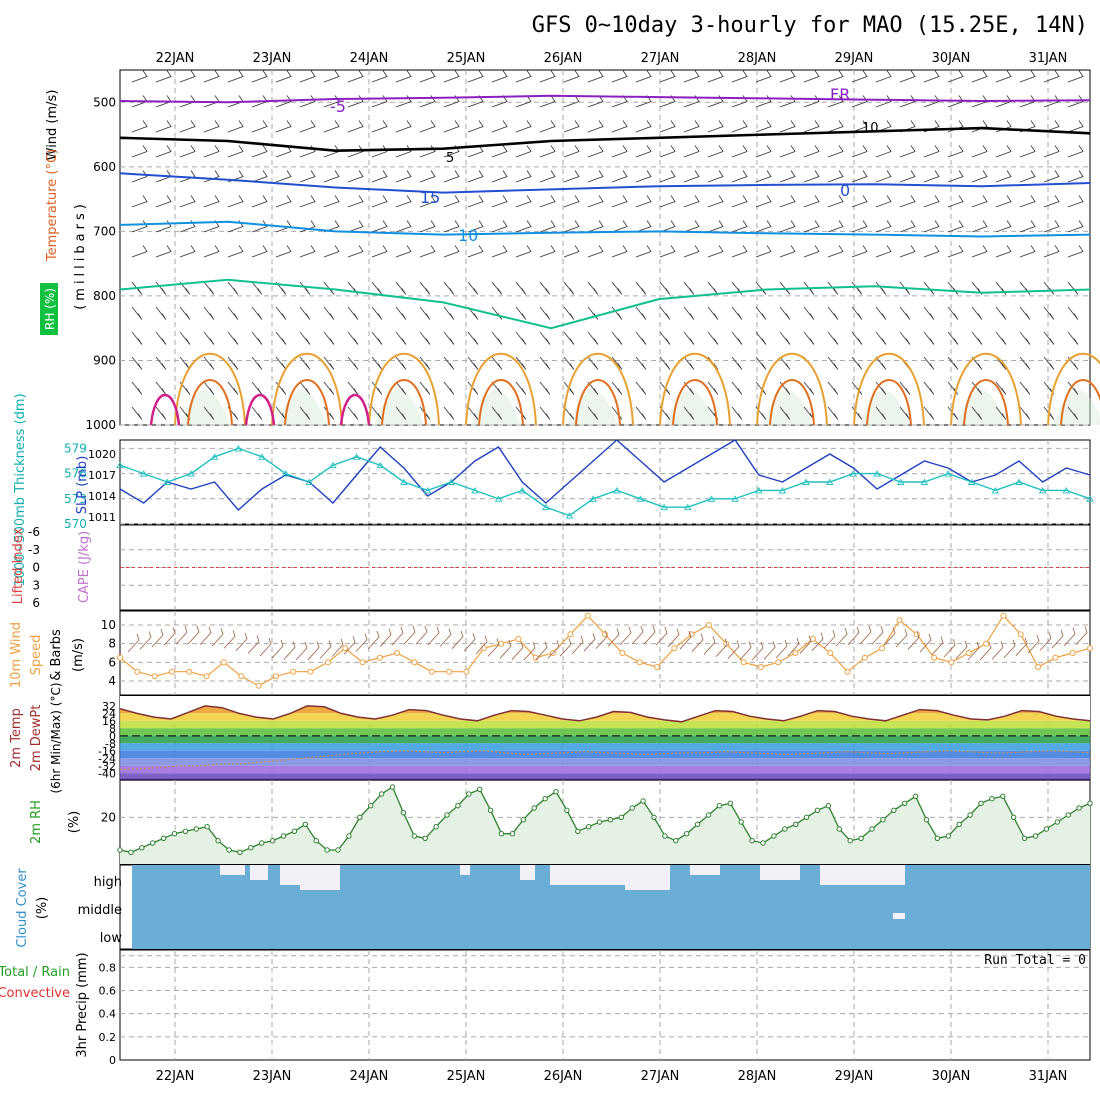 This screenshot has height=1100, width=1100. Describe the element at coordinates (605, 739) in the screenshot. I see `temp-band` at that location.